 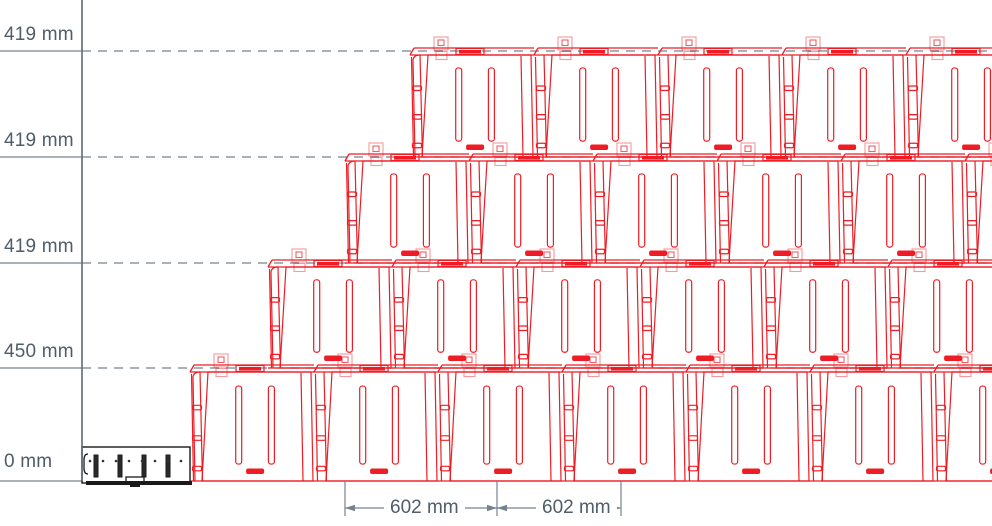 What do you see at coordinates (39, 246) in the screenshot?
I see `axis-label-level-2: 419 mm` at bounding box center [39, 246].